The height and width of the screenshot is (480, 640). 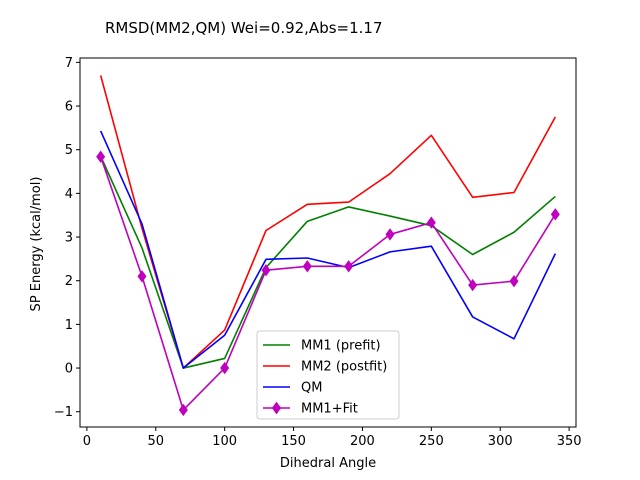 I want to click on legend-marker, so click(x=276, y=408).